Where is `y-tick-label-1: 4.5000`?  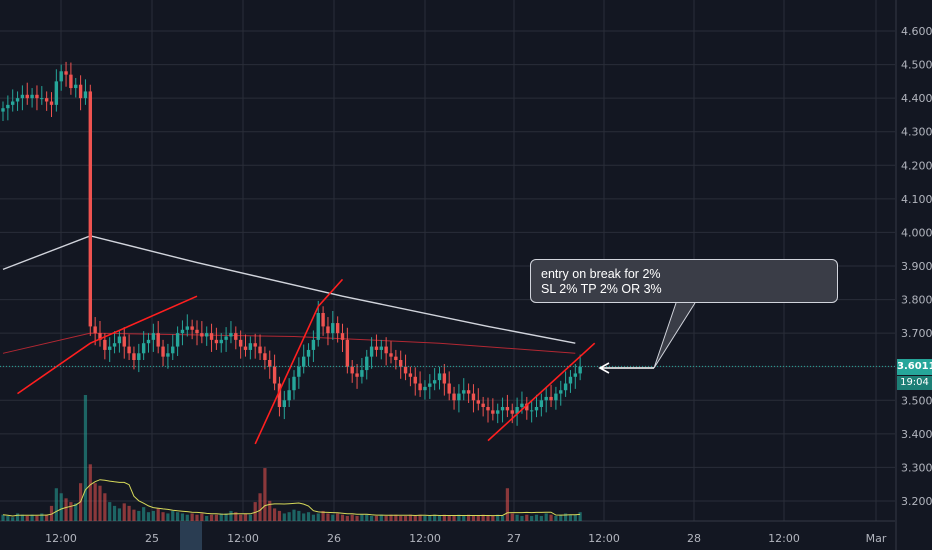
y-tick-label-1: 4.5000 is located at coordinates (916, 65).